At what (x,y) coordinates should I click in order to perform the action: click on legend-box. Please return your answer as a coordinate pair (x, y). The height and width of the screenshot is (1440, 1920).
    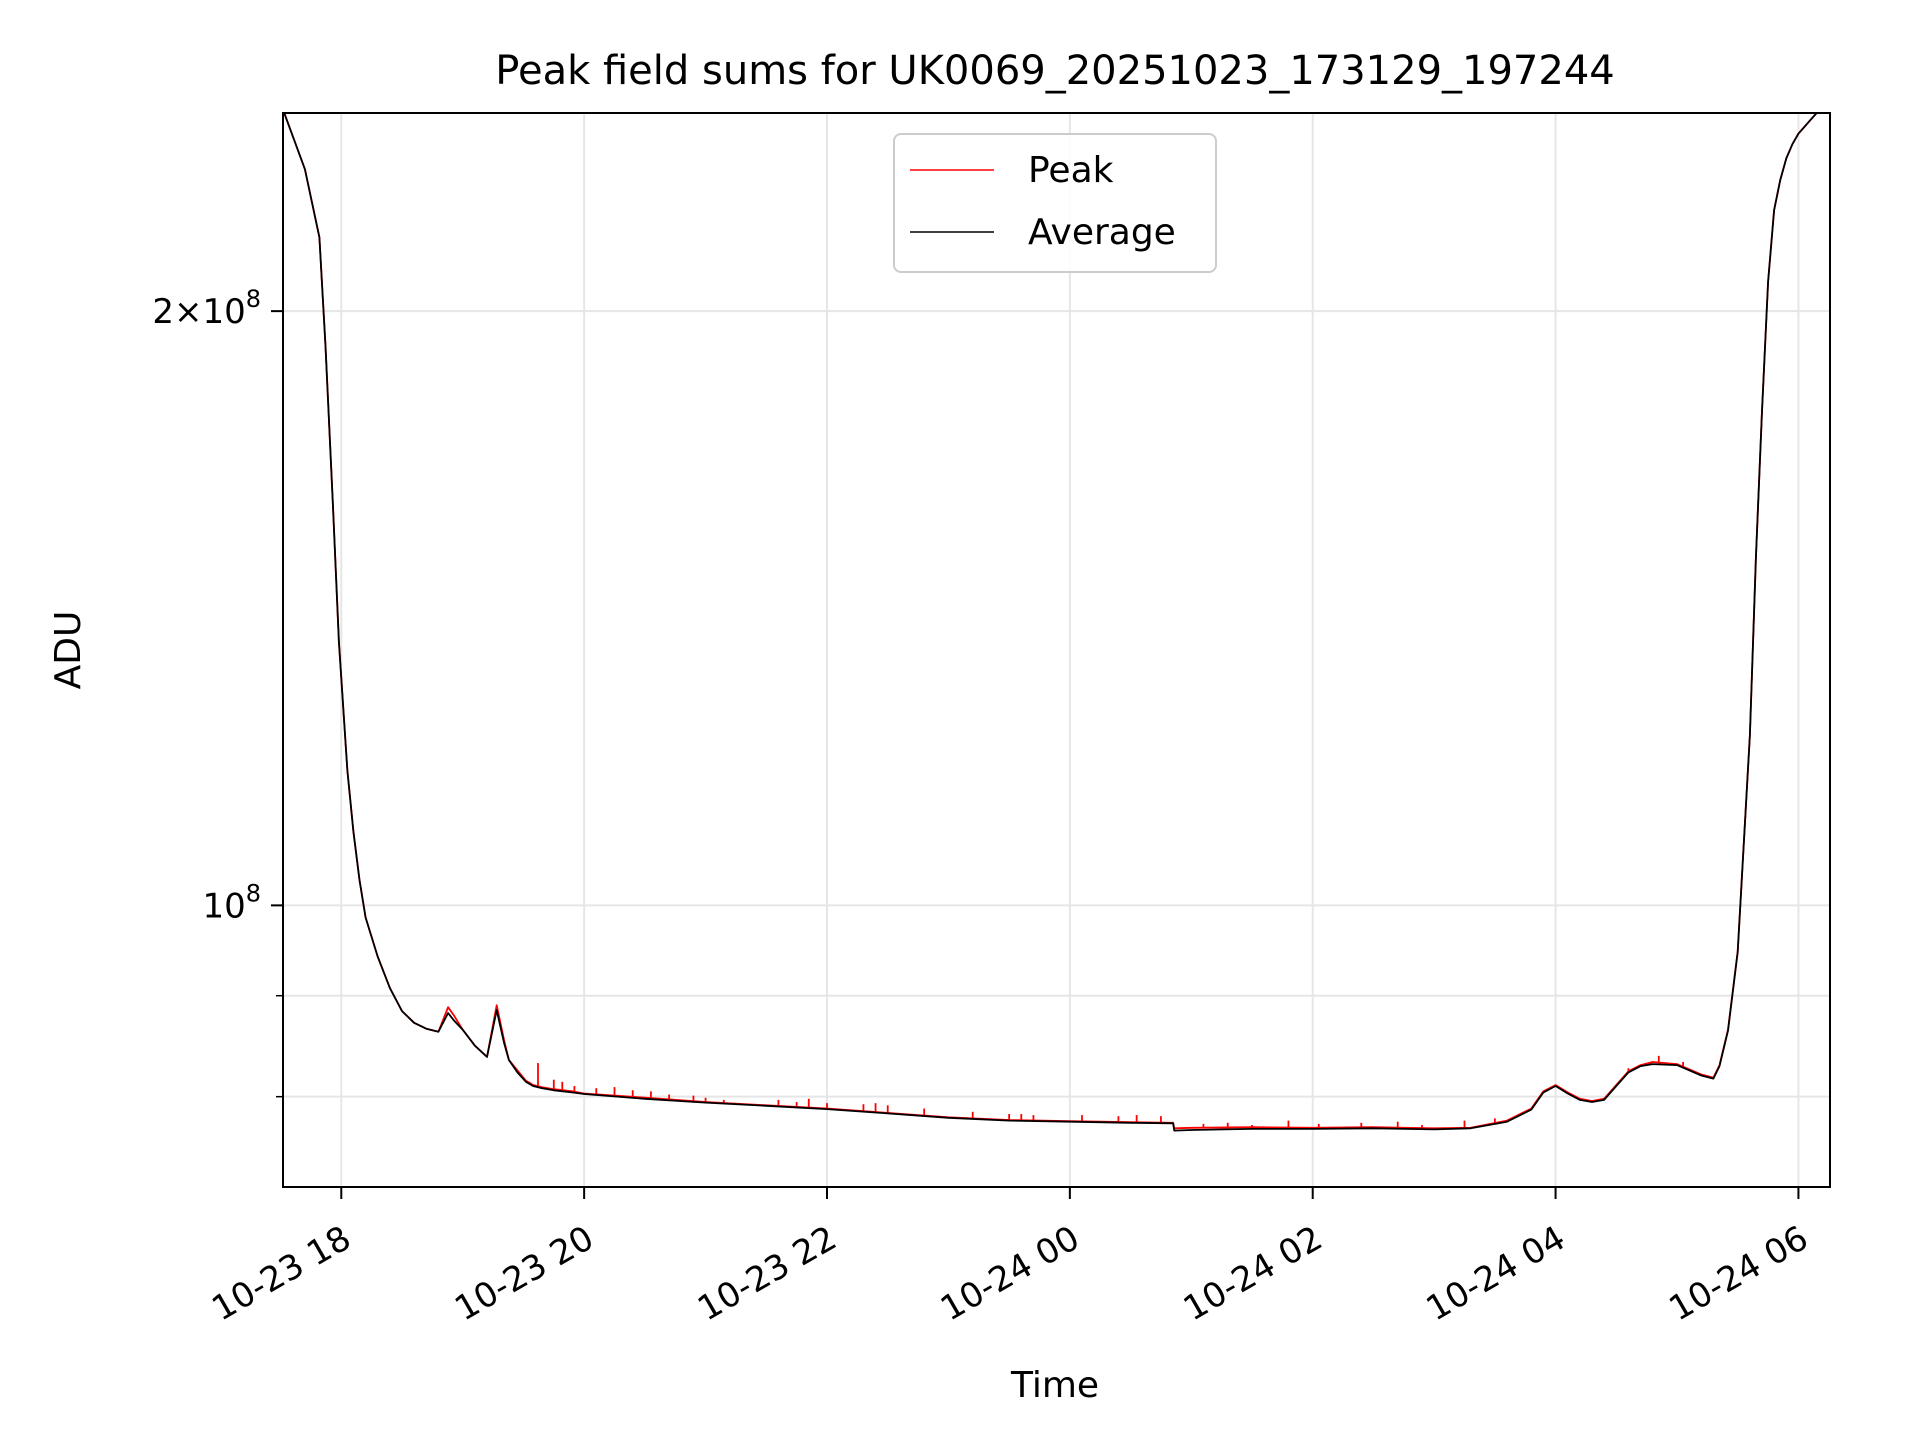
    Looking at the image, I should click on (1055, 203).